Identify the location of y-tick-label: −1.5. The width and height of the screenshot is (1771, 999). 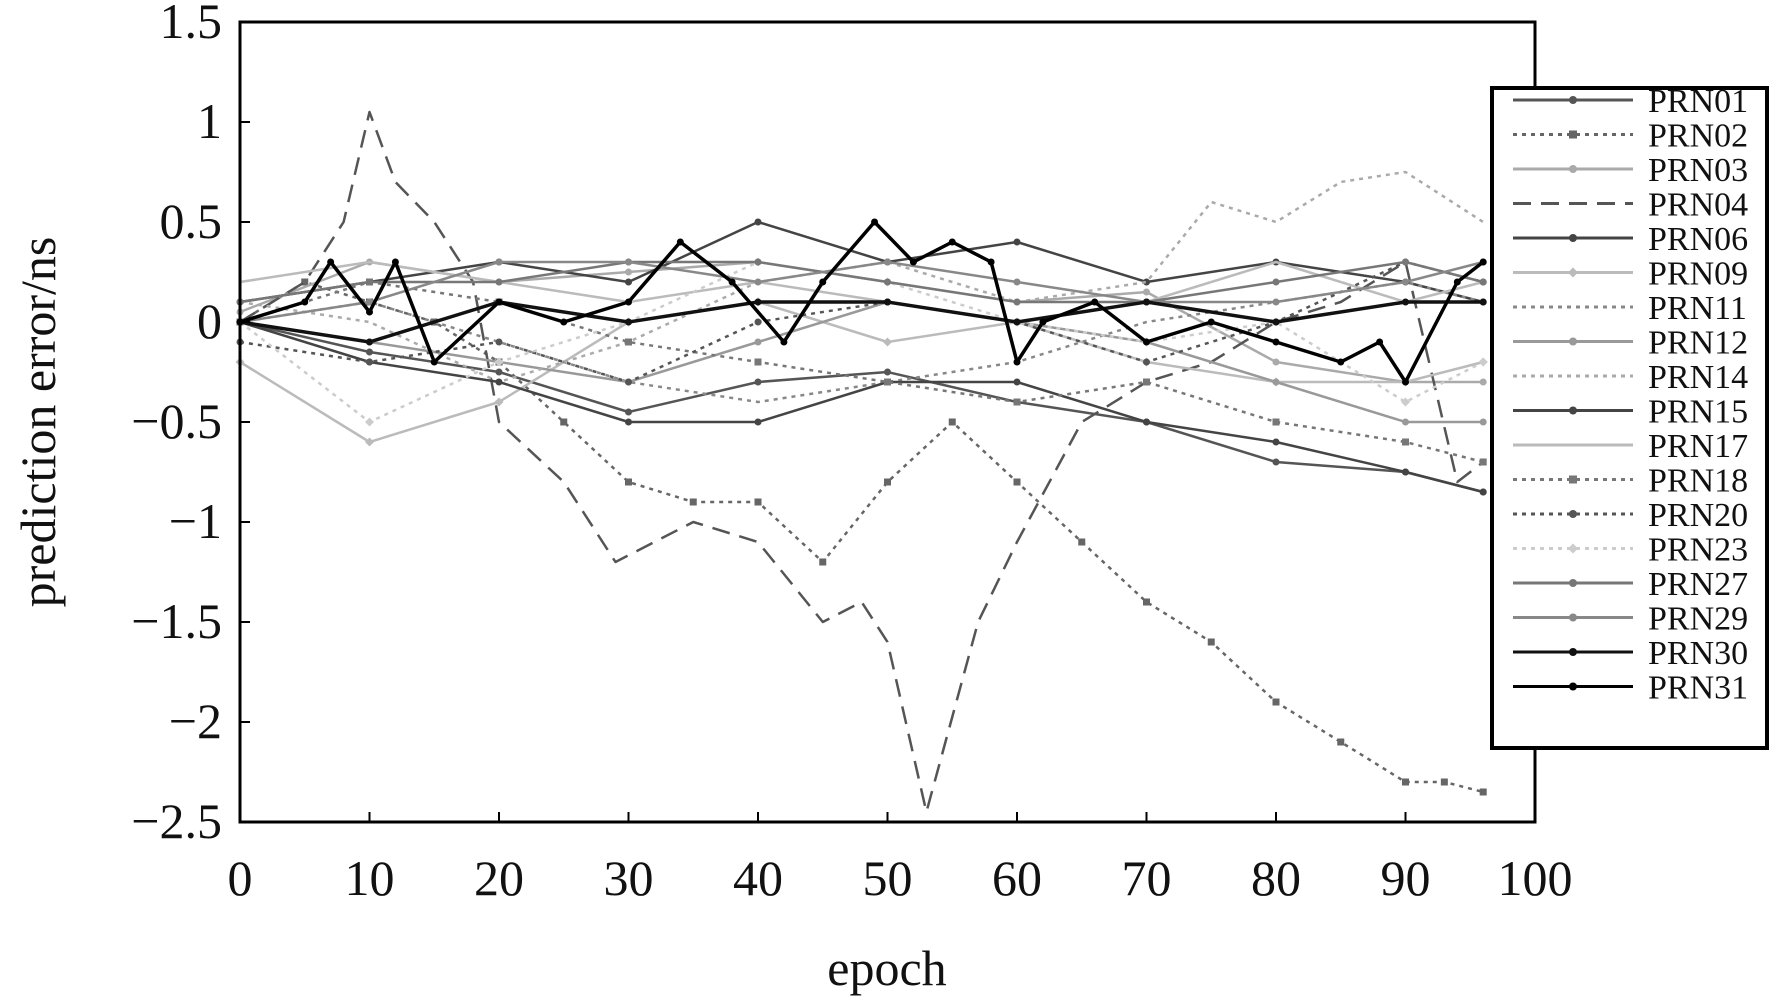
(176, 621).